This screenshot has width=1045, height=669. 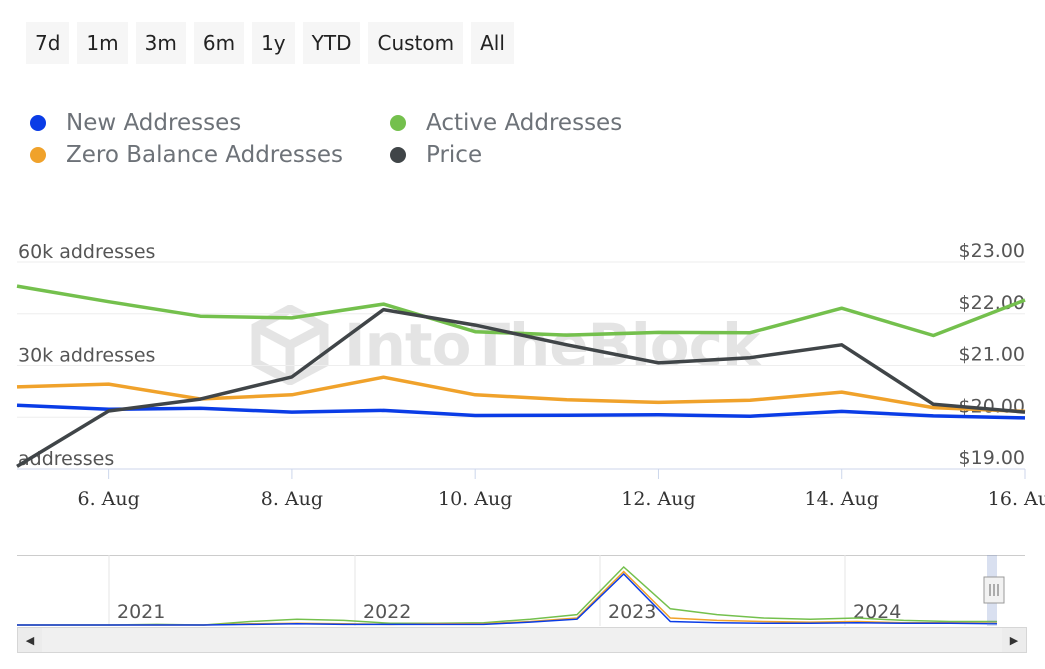 I want to click on legend-item-new-addresses: New Addresses, so click(x=210, y=123).